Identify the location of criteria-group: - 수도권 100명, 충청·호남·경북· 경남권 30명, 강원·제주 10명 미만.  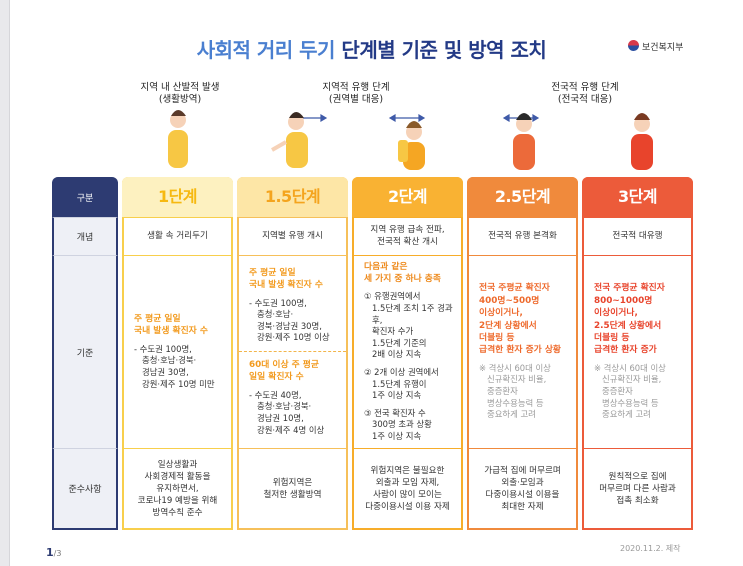
(180, 367).